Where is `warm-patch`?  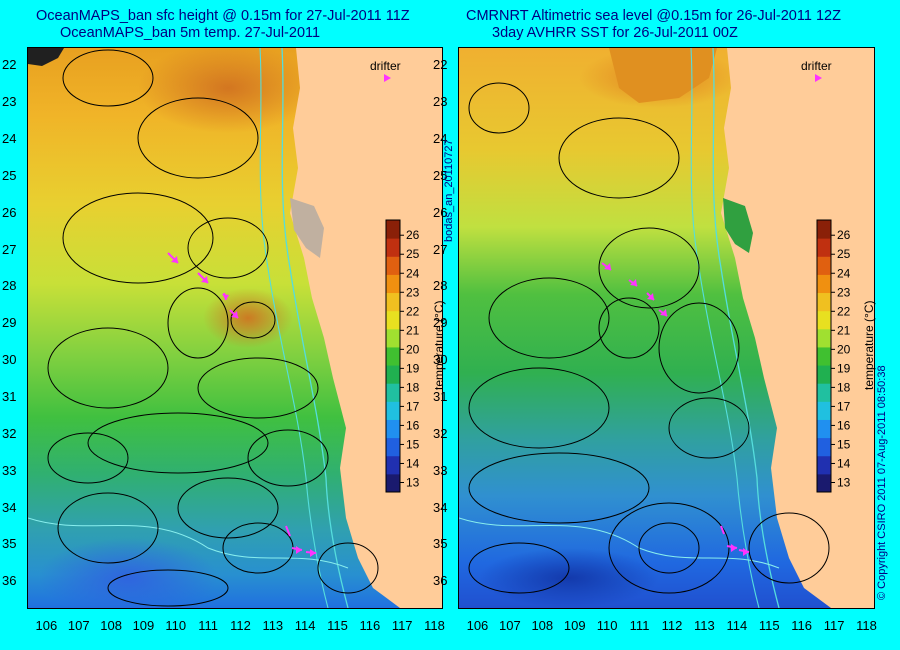 warm-patch is located at coordinates (228, 90).